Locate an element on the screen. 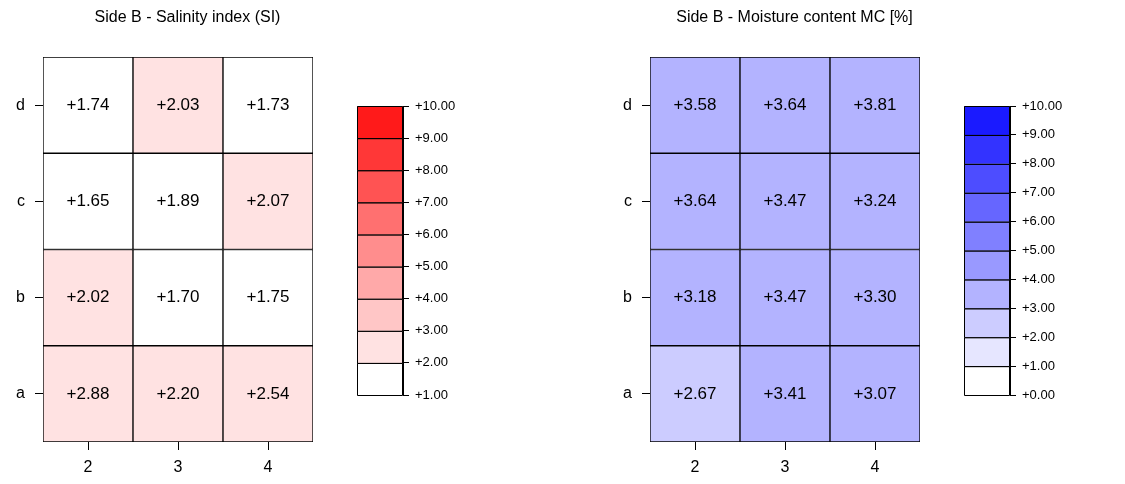  chart-title: Side B - Moisture content MC [%] is located at coordinates (794, 17).